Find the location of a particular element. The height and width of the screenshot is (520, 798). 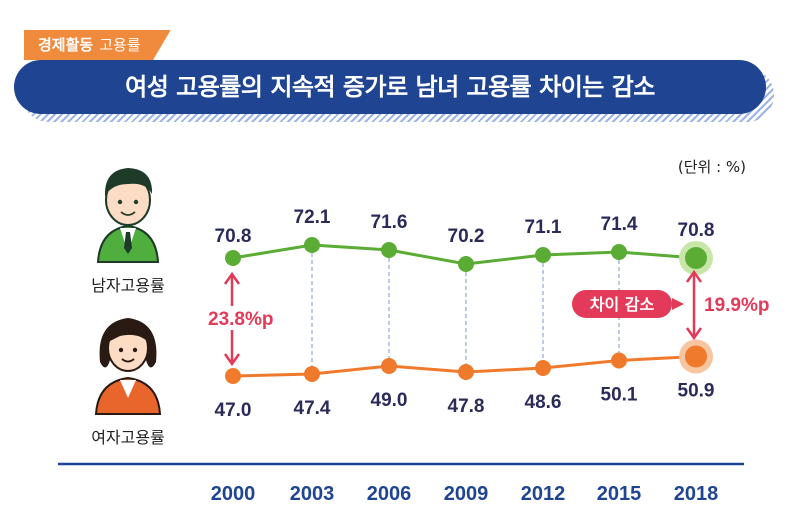

point-male-2003 is located at coordinates (312, 245).